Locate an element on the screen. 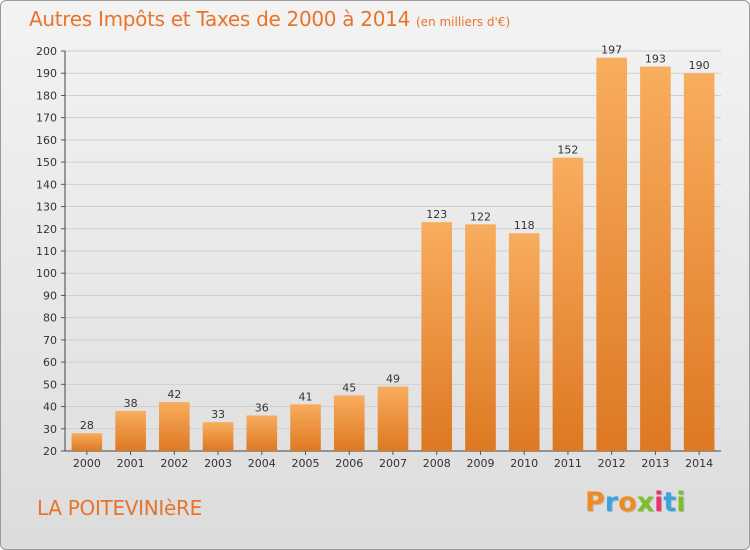  y-tick-label: 60 is located at coordinates (50, 362).